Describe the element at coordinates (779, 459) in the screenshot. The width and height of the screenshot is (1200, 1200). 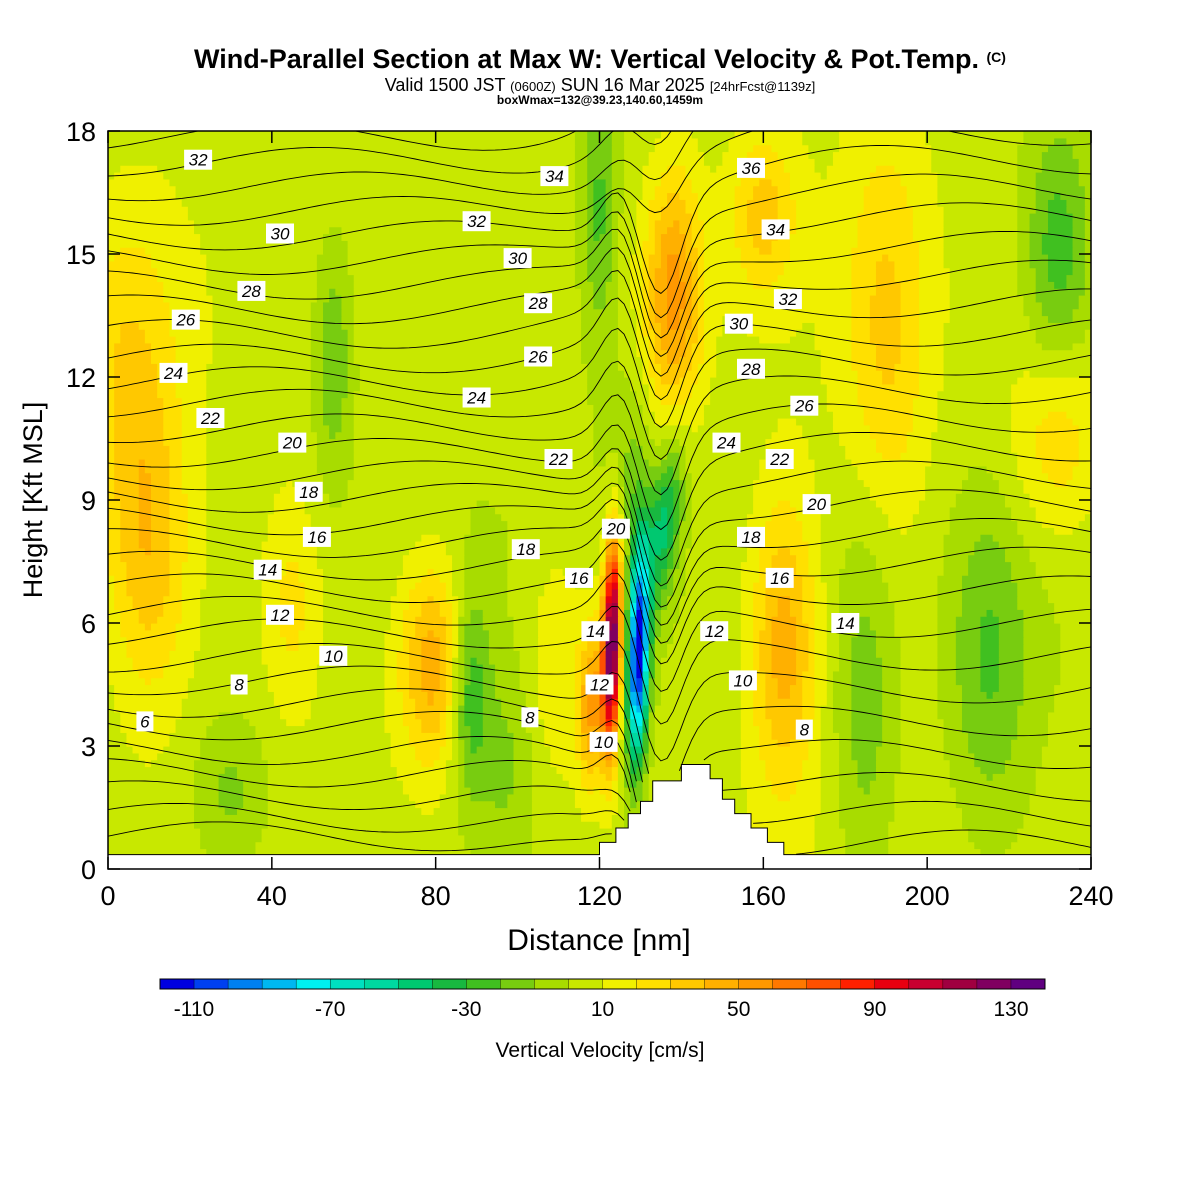
I see `contour-label: 22` at that location.